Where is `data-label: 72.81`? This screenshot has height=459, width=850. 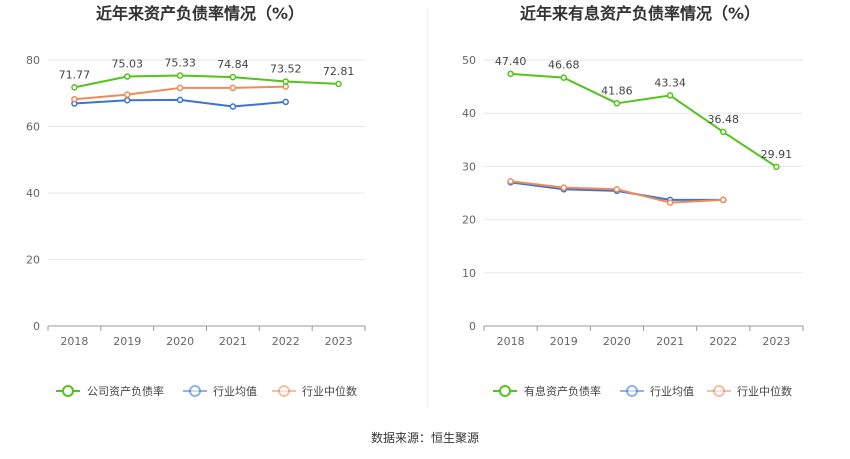 data-label: 72.81 is located at coordinates (339, 71).